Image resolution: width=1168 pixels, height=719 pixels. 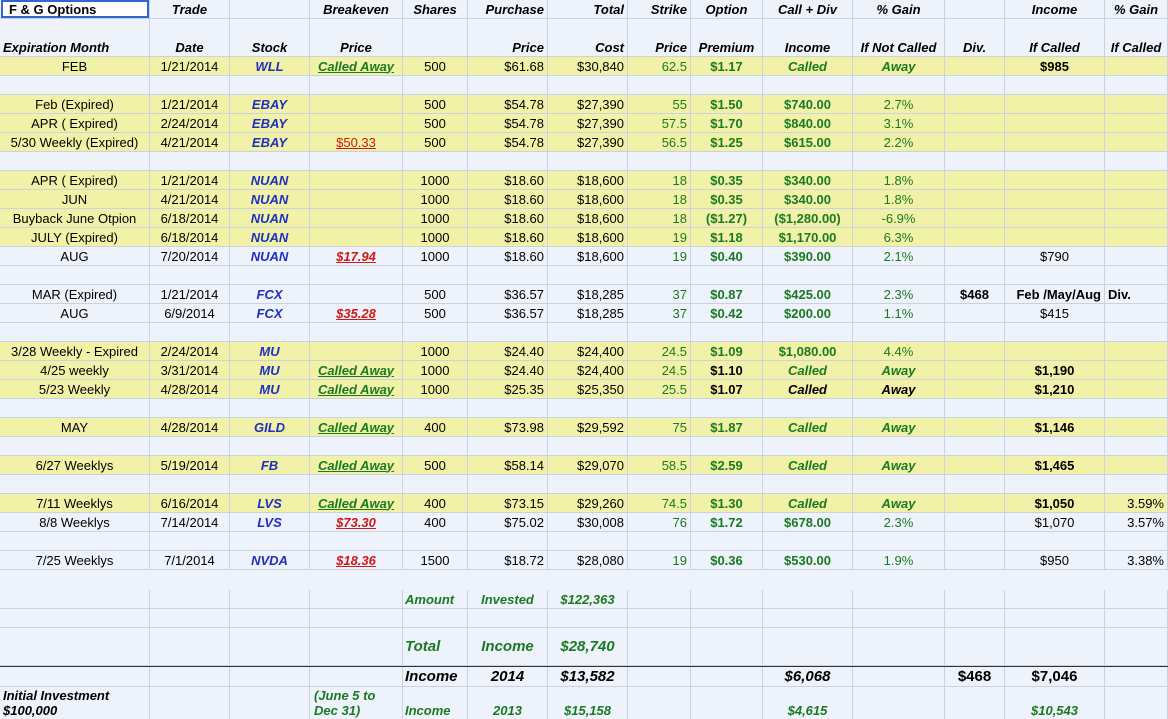 What do you see at coordinates (435, 332) in the screenshot?
I see `cell-shares` at bounding box center [435, 332].